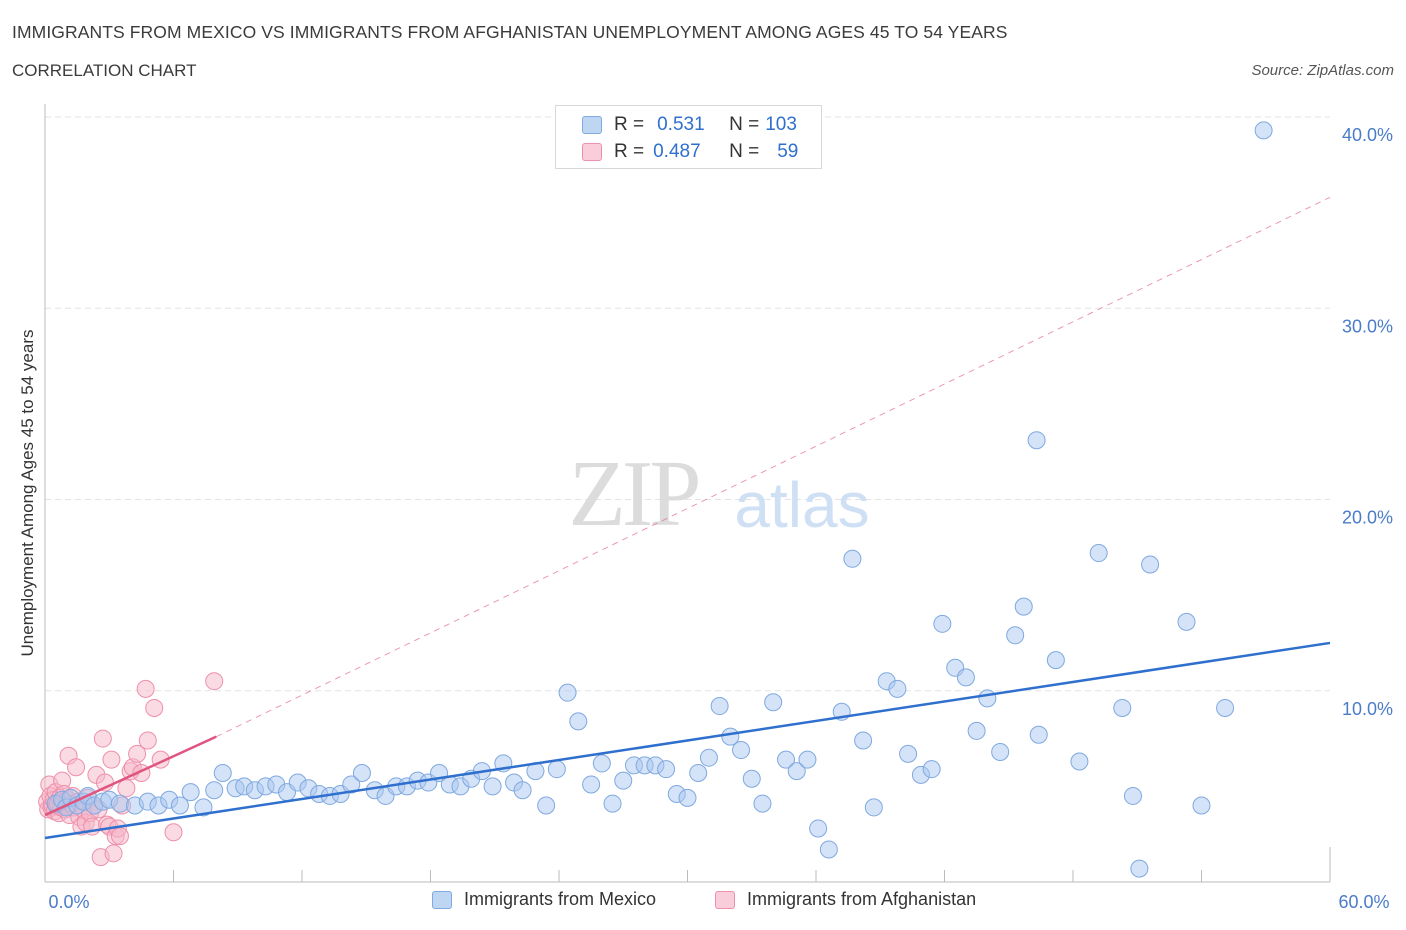 Image resolution: width=1406 pixels, height=930 pixels. I want to click on legend-n-value-afghanistan: 59, so click(788, 151).